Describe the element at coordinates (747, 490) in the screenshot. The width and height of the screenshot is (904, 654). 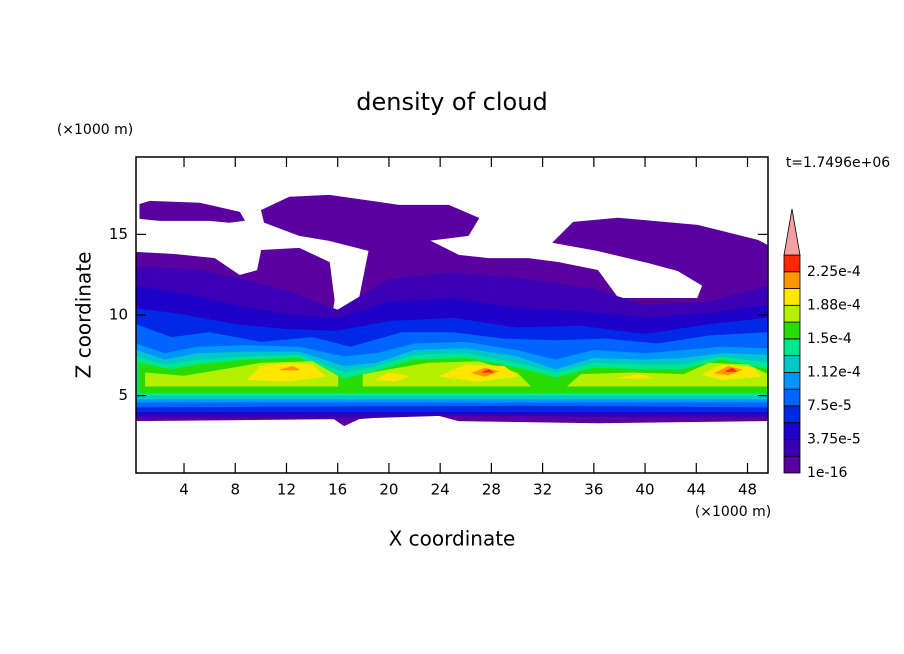
I see `x-tick-label: 48` at that location.